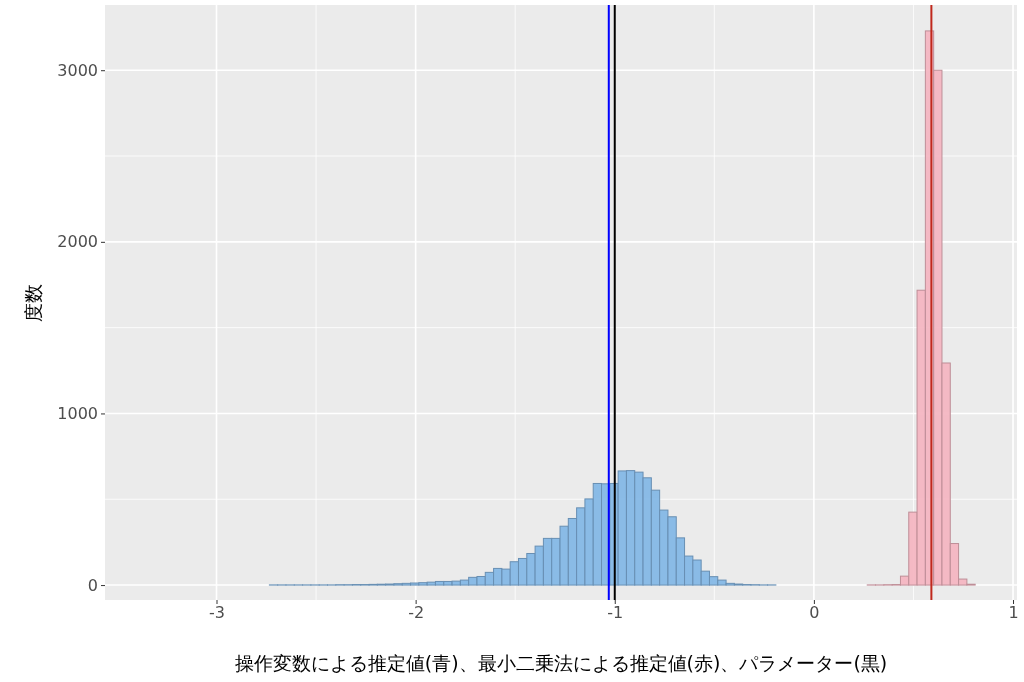 The height and width of the screenshot is (682, 1024). Describe the element at coordinates (33, 302) in the screenshot. I see `y-axis-title: 度数` at that location.